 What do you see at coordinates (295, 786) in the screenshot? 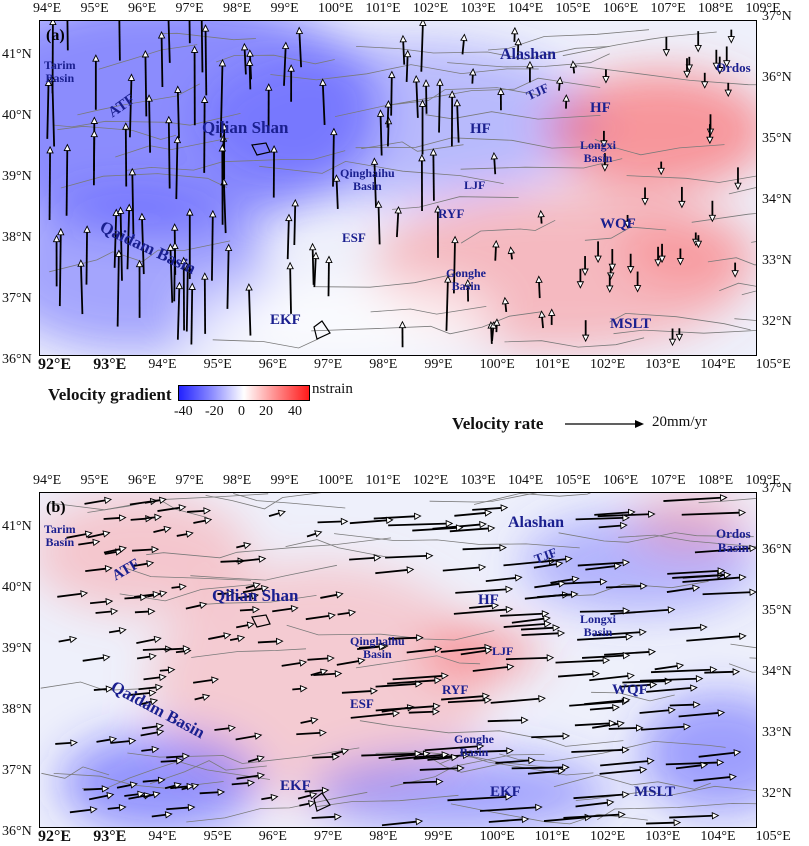
I see `label-ekf-1: EKF` at bounding box center [295, 786].